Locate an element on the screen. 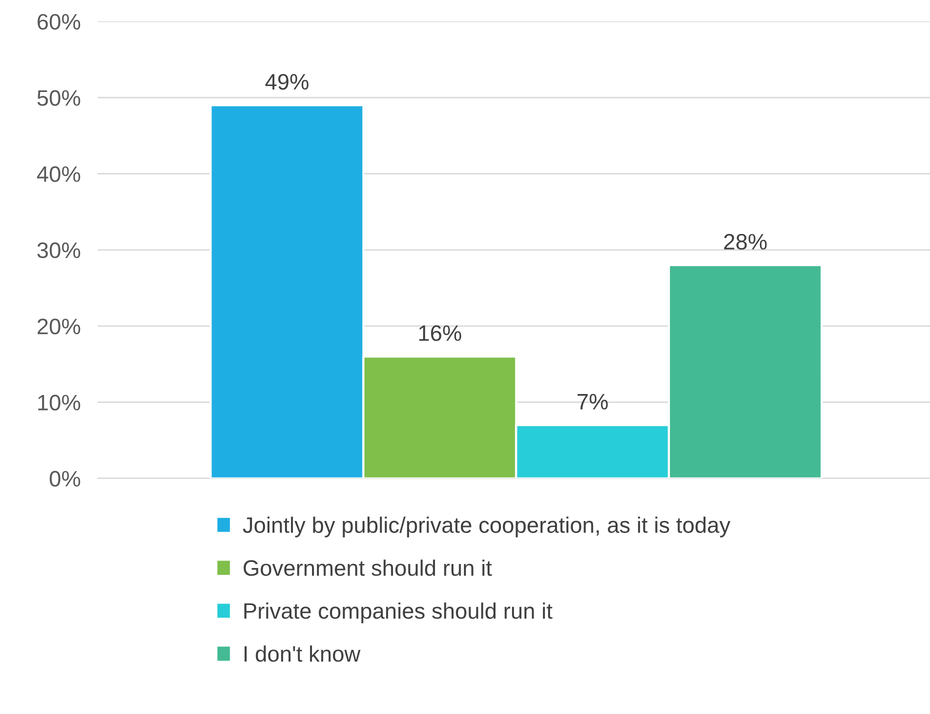 The width and height of the screenshot is (930, 714). y-tick-label: 20% is located at coordinates (59, 326).